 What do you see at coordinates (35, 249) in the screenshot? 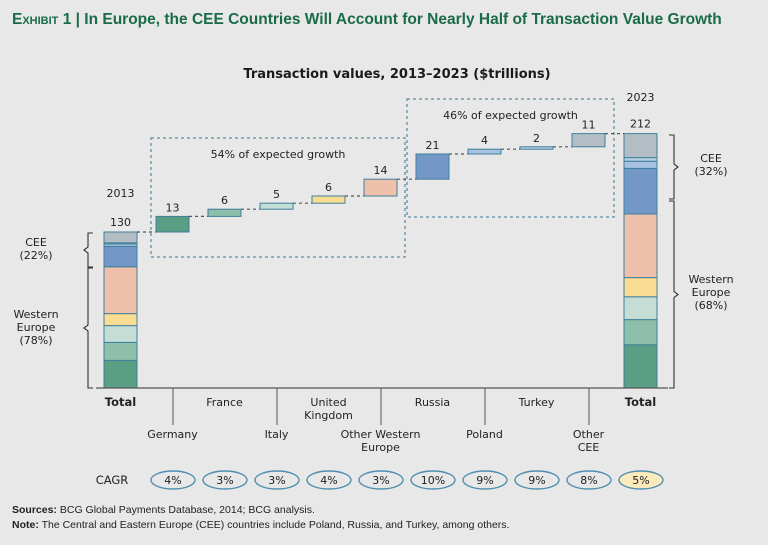
I see `bracket-label-left-cee: CEE (22%)` at bounding box center [35, 249].